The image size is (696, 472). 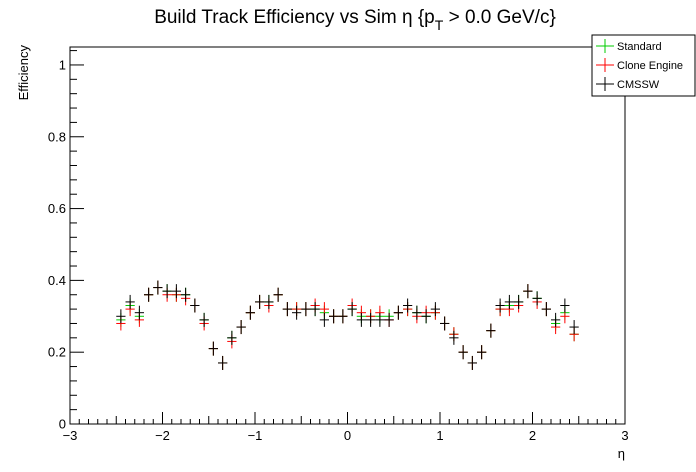 I want to click on legend: Standard Clone Engine CMSSW, so click(x=643, y=65).